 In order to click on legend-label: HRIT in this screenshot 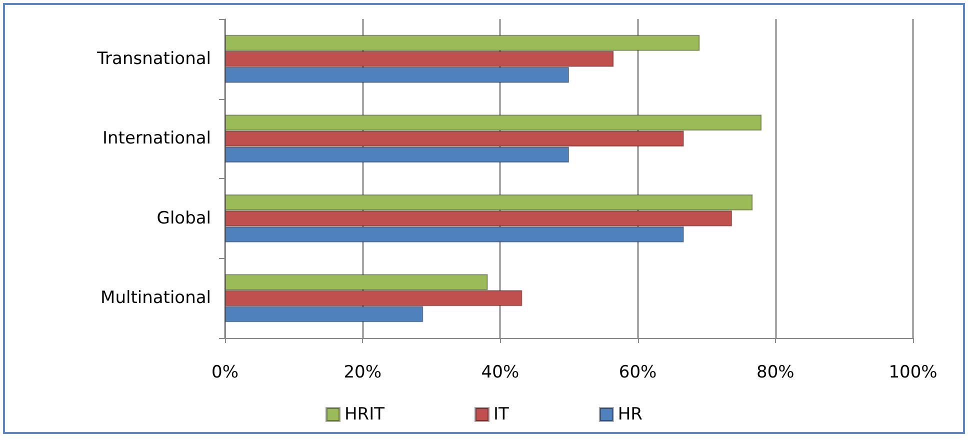, I will do `click(365, 414)`.